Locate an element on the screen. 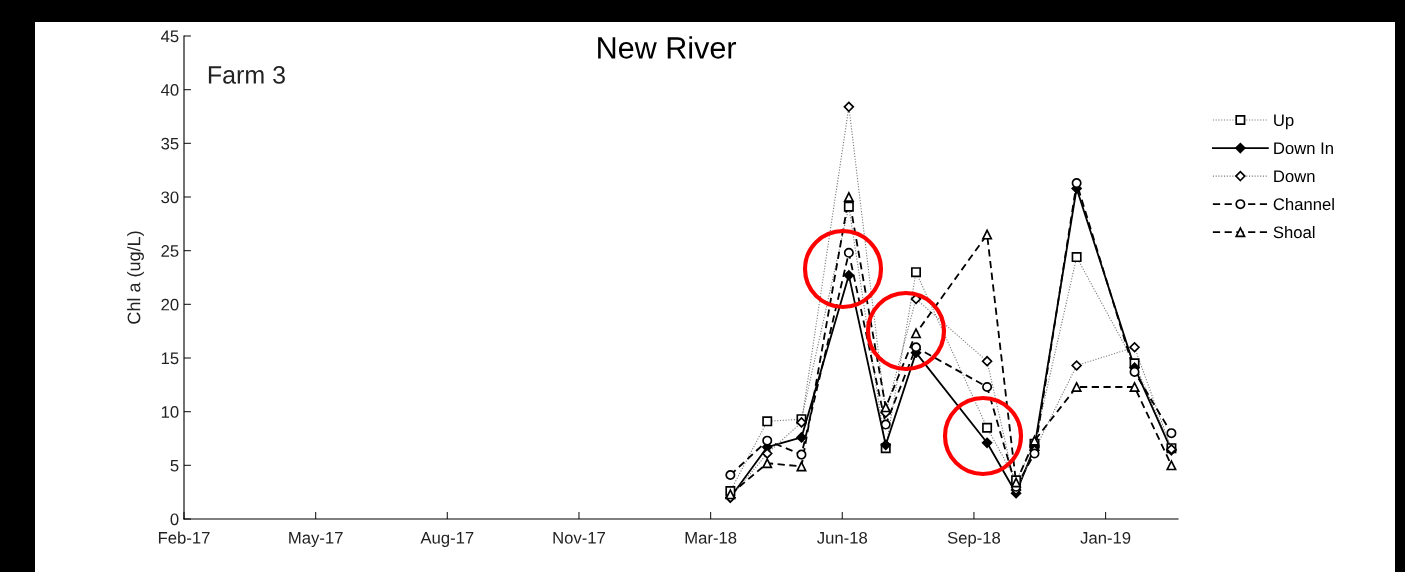 This screenshot has height=572, width=1405. x-tick-label: May-17 is located at coordinates (316, 540).